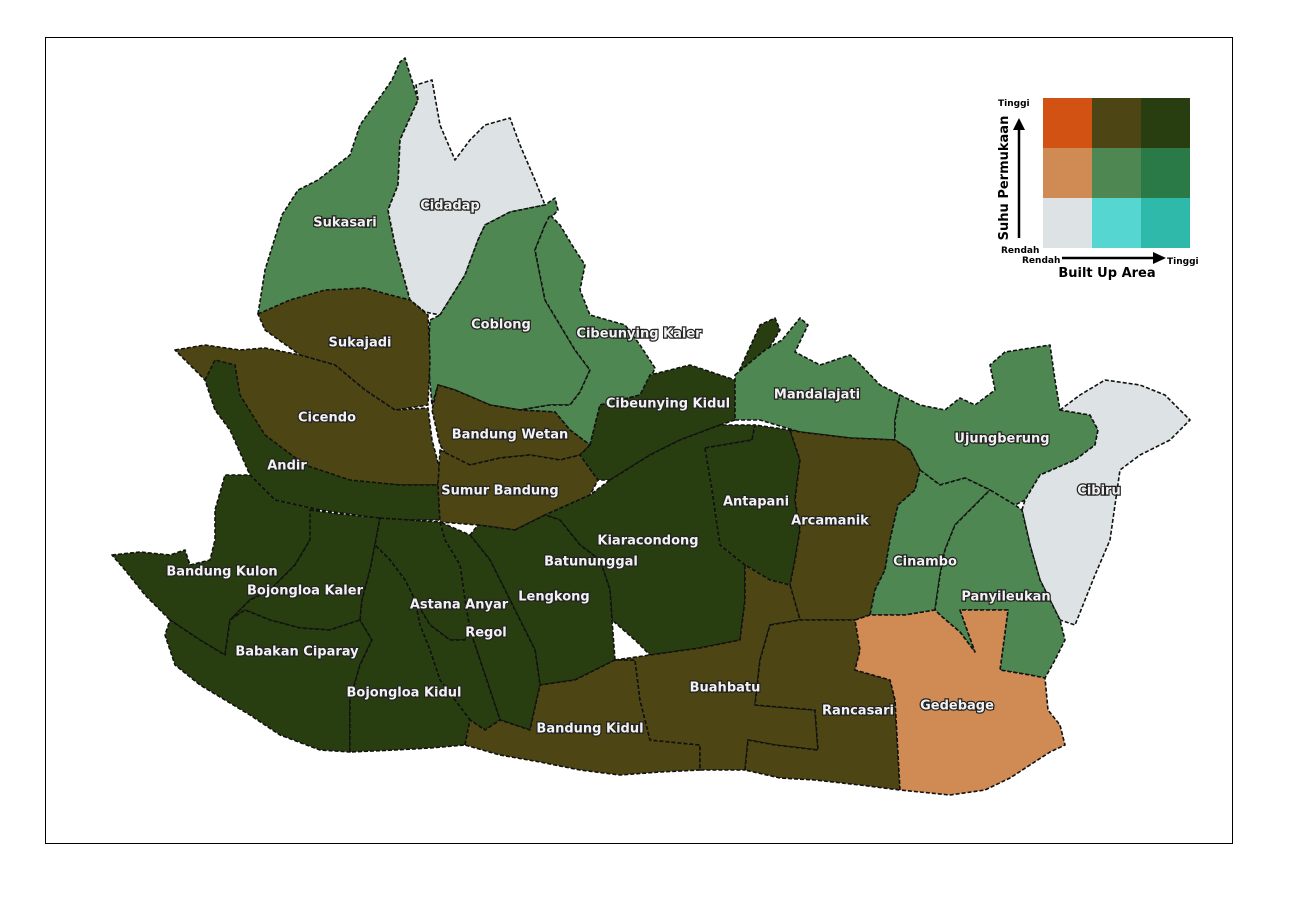 This screenshot has width=1294, height=916. What do you see at coordinates (499, 491) in the screenshot?
I see `district-label-sumur-bandung: Sumur Bandung` at bounding box center [499, 491].